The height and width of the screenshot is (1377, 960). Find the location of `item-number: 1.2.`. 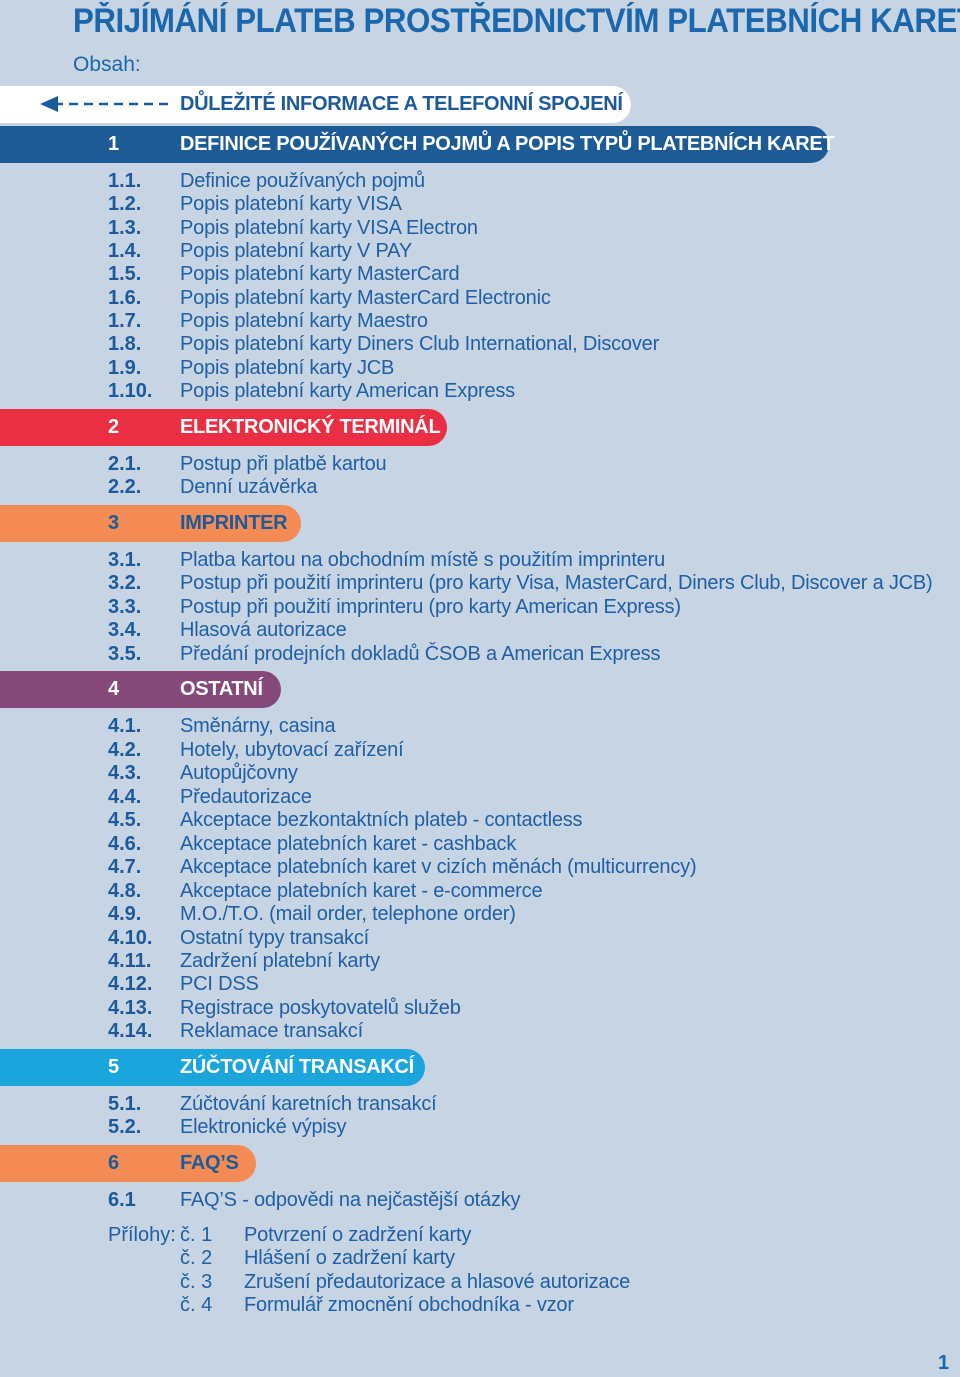

item-number: 1.2. is located at coordinates (125, 204).